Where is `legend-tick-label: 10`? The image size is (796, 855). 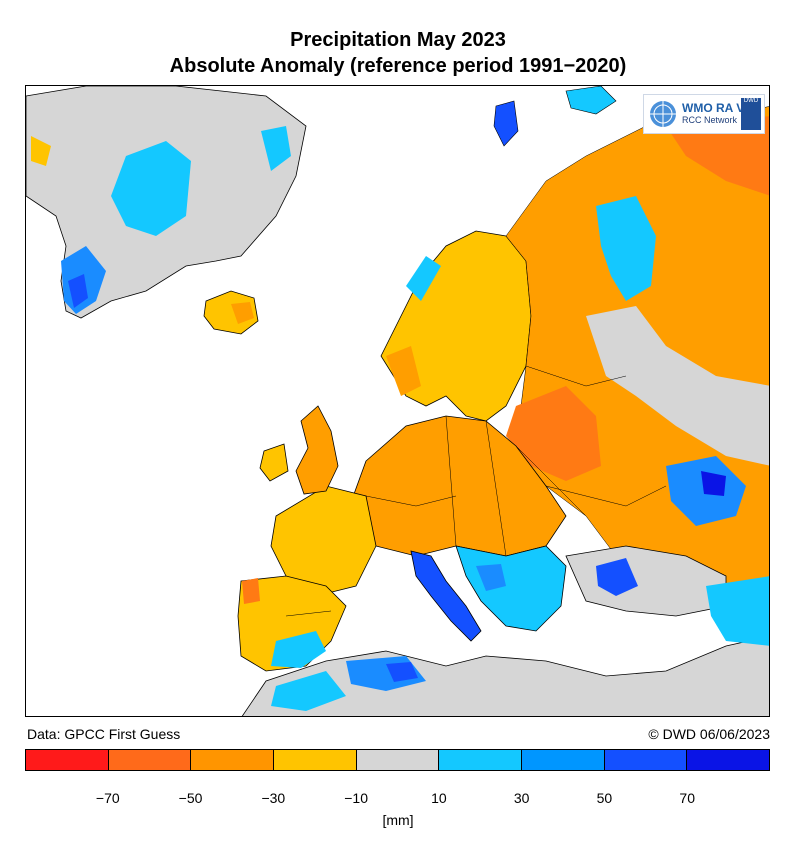
legend-tick-label: 10 is located at coordinates (439, 798).